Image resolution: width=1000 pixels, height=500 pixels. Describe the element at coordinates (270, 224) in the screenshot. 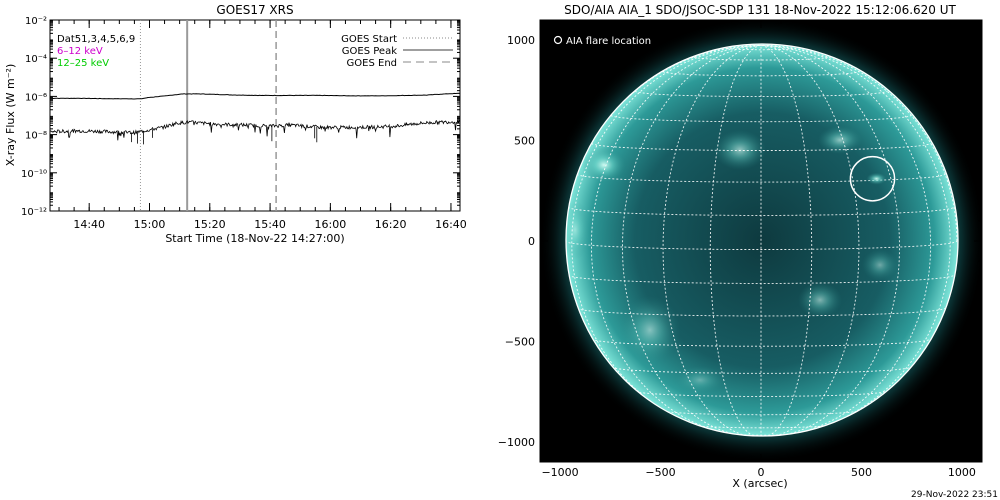

I see `x-tick-label: 15:40` at that location.